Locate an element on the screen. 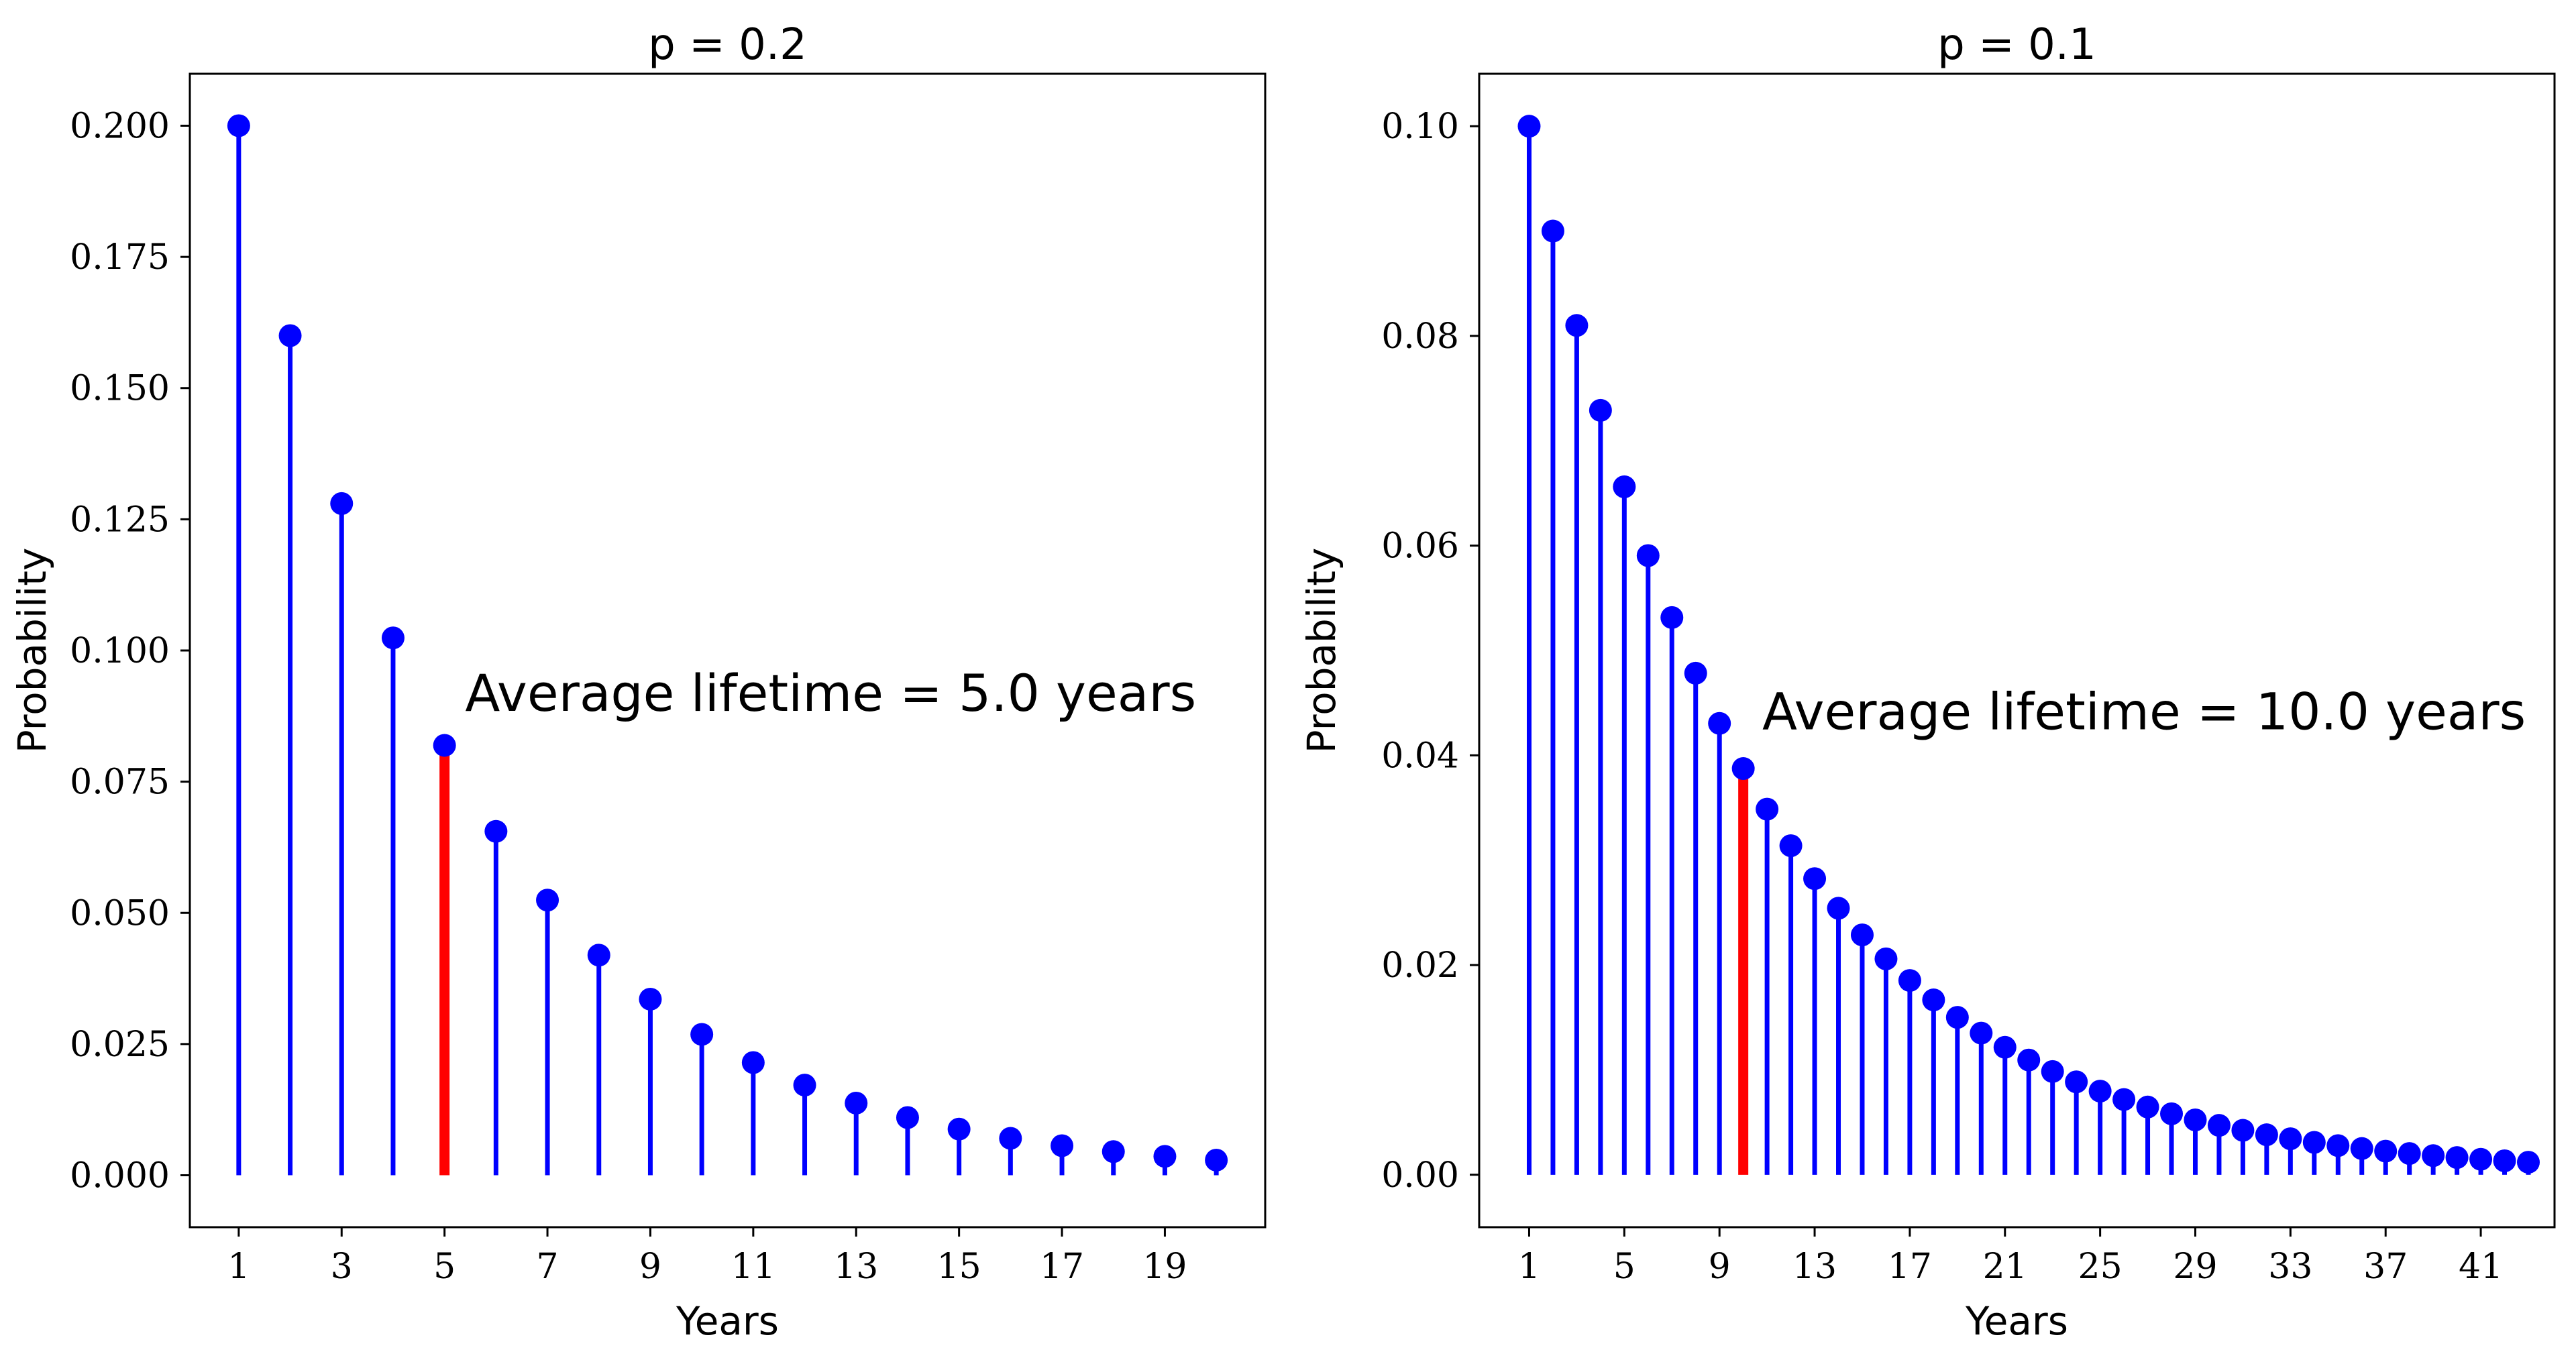 This screenshot has height=1364, width=2576. average-lifetime-annotation: Average lifetime = 10.0 years is located at coordinates (2144, 711).